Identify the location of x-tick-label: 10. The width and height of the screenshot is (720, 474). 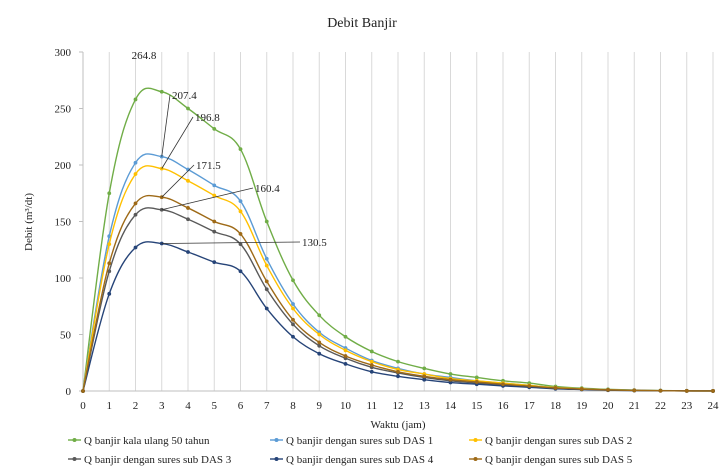
(346, 406).